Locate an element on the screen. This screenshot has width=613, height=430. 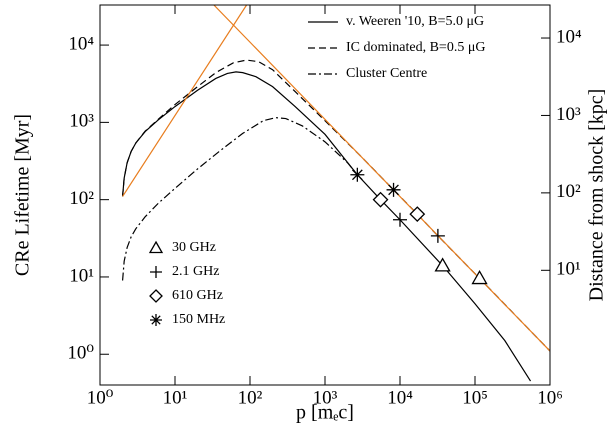
x-tick-label: 10² is located at coordinates (250, 397).